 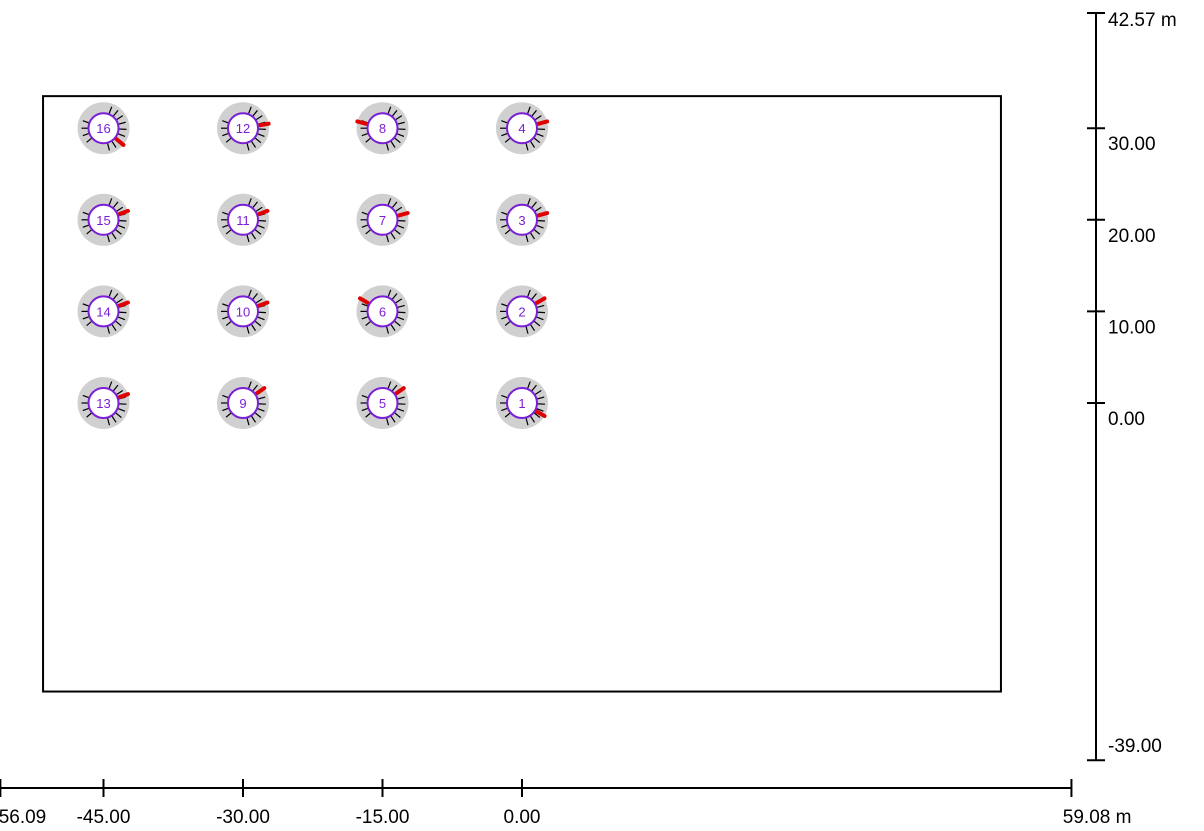 I want to click on x-axis-tick-label: -15.00, so click(x=383, y=817).